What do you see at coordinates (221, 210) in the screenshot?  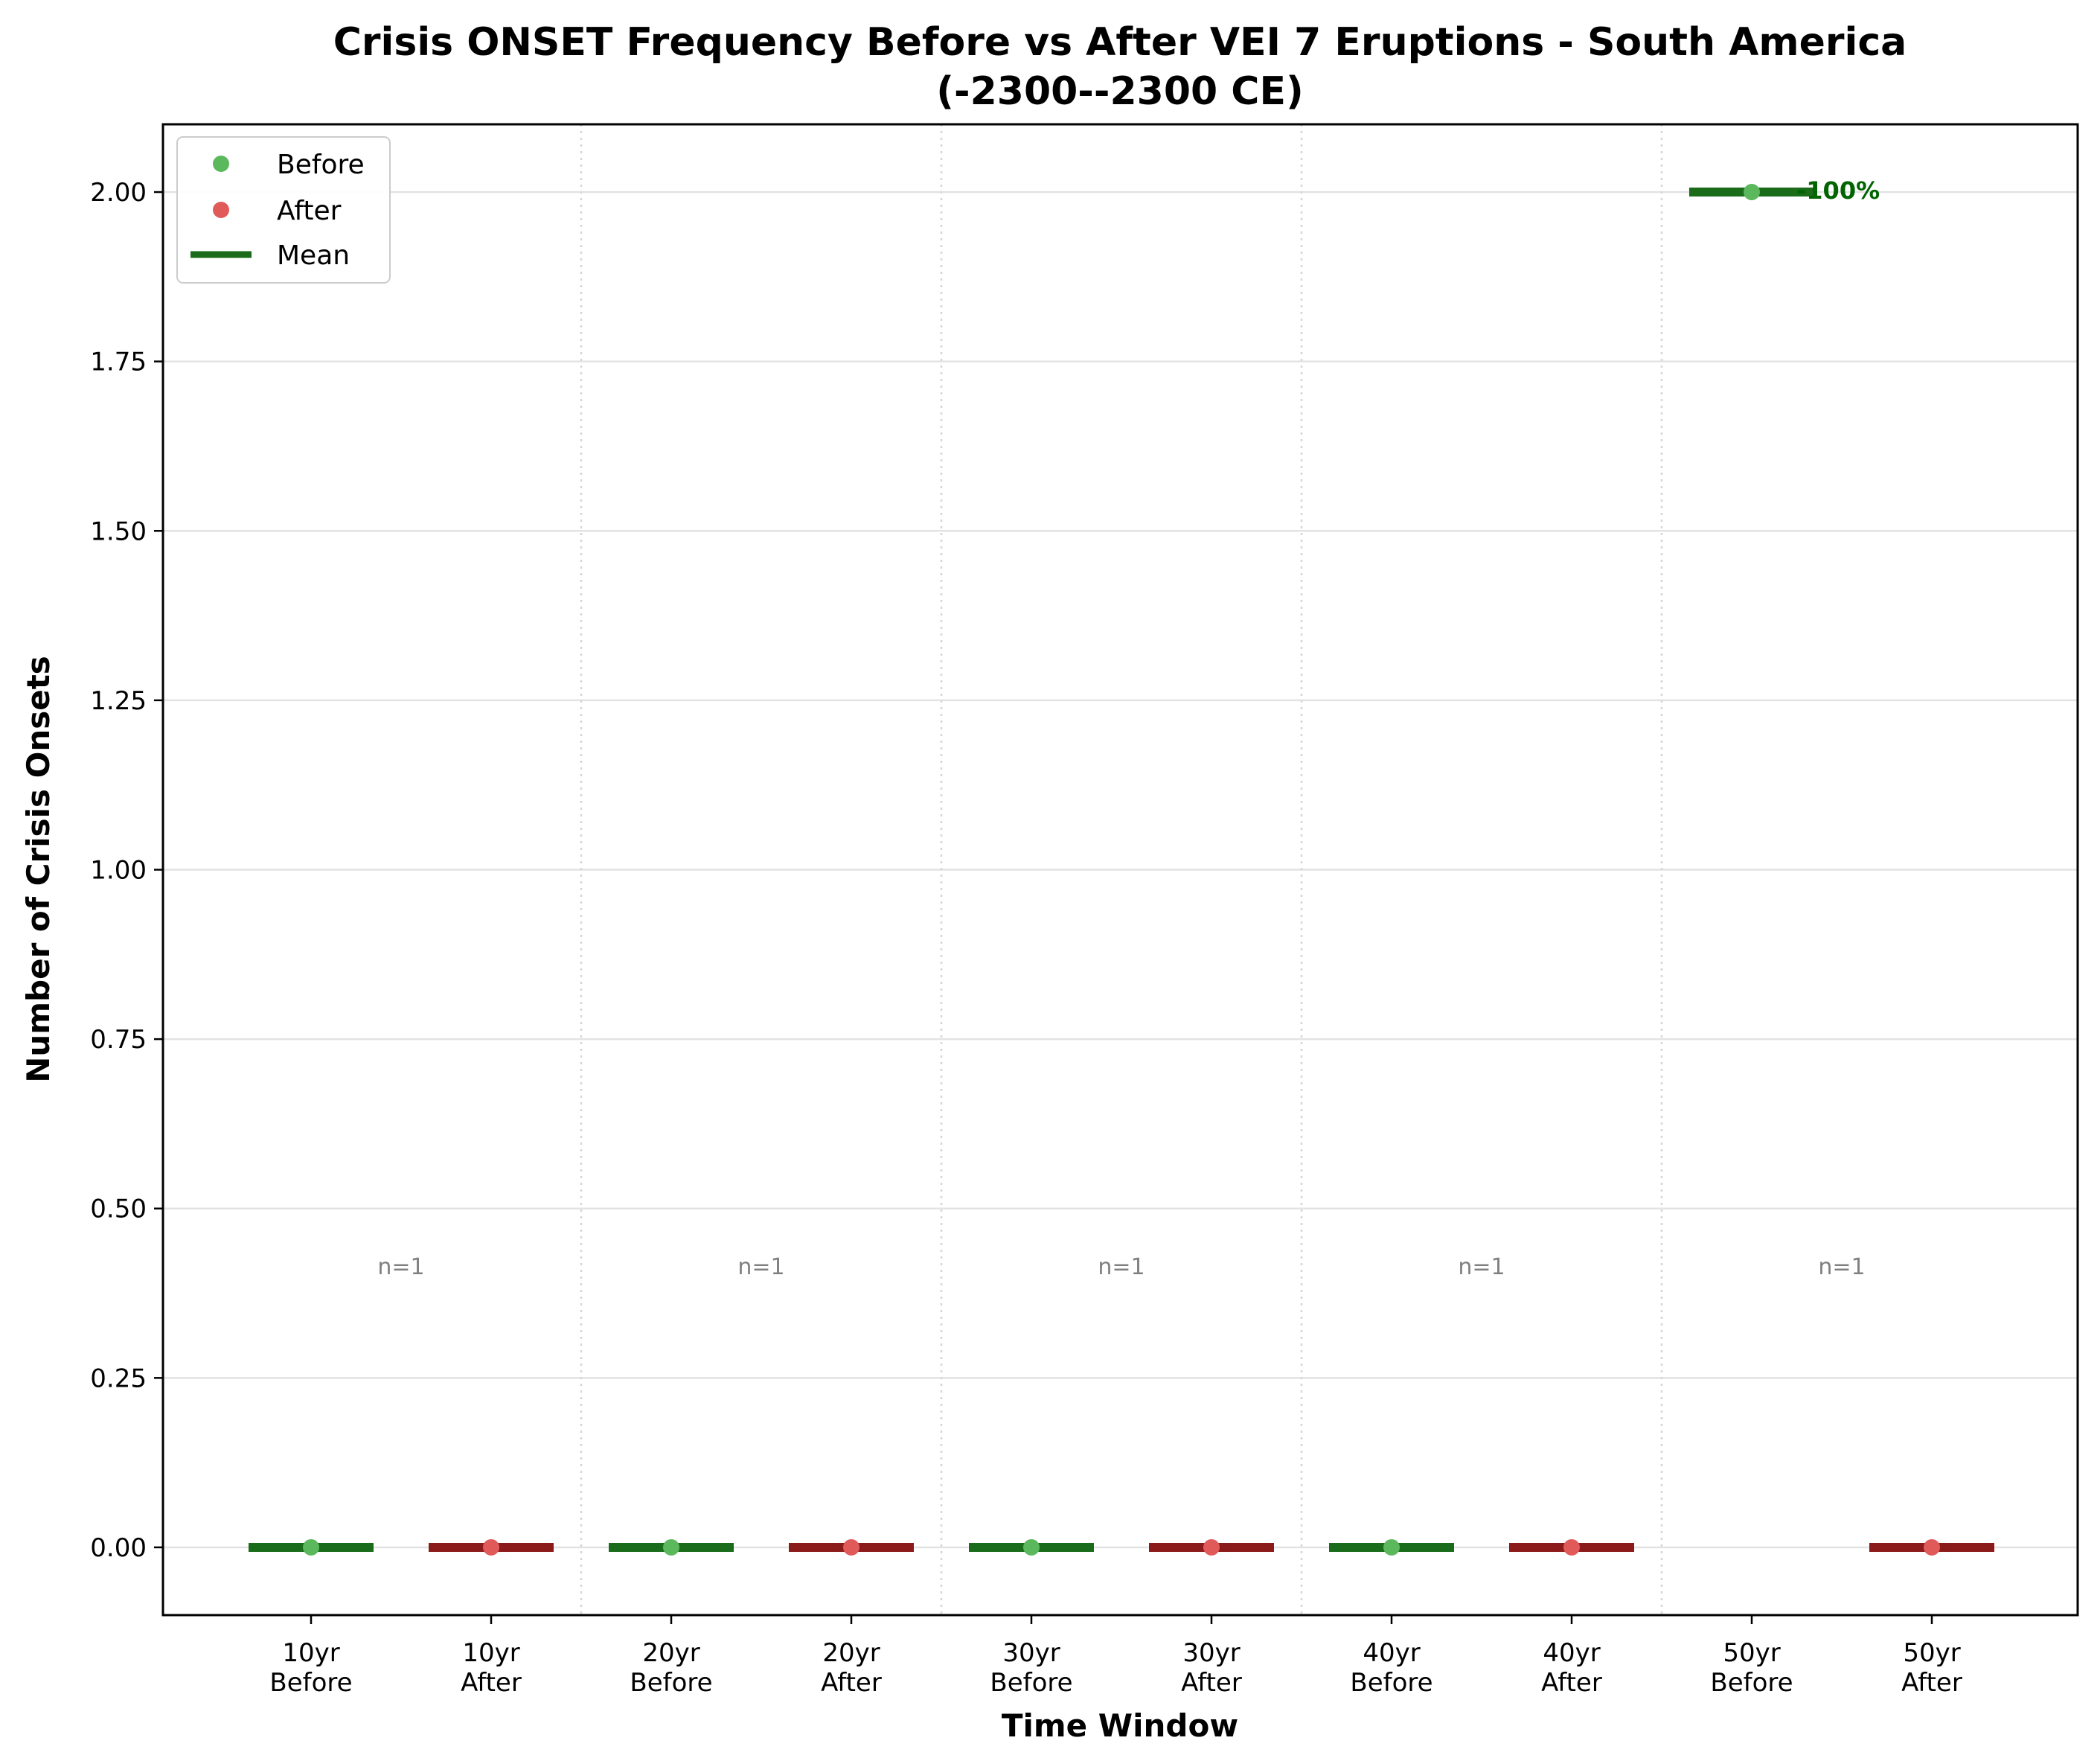 I see `legend-after-marker` at bounding box center [221, 210].